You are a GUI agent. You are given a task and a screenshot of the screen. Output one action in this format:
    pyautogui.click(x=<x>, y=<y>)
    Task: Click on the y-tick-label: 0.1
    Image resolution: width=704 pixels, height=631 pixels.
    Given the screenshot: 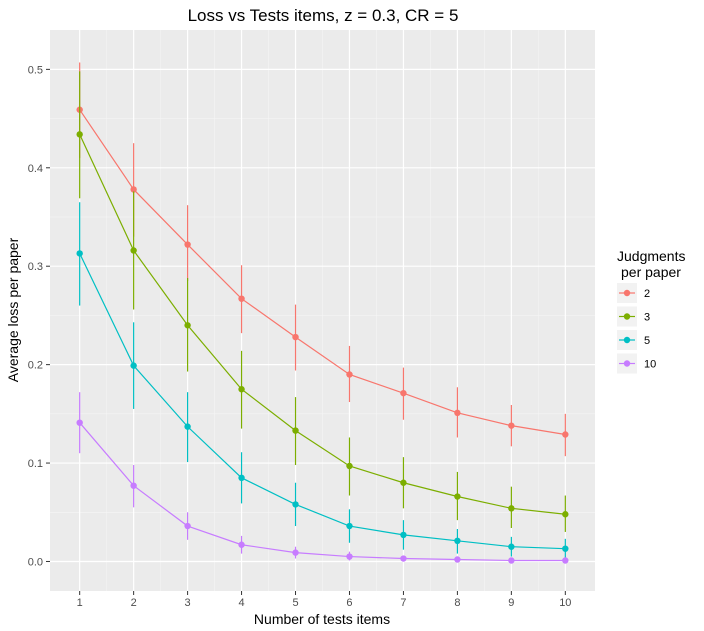 What is the action you would take?
    pyautogui.click(x=35, y=464)
    